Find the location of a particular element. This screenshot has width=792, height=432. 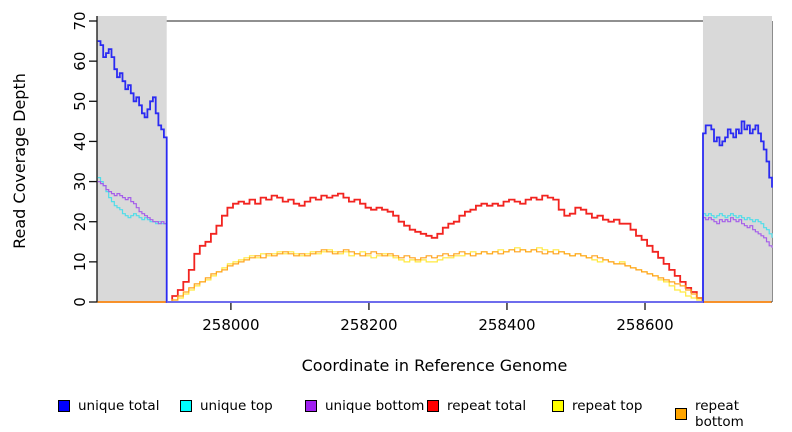

y-tick-label: 60 is located at coordinates (80, 61).